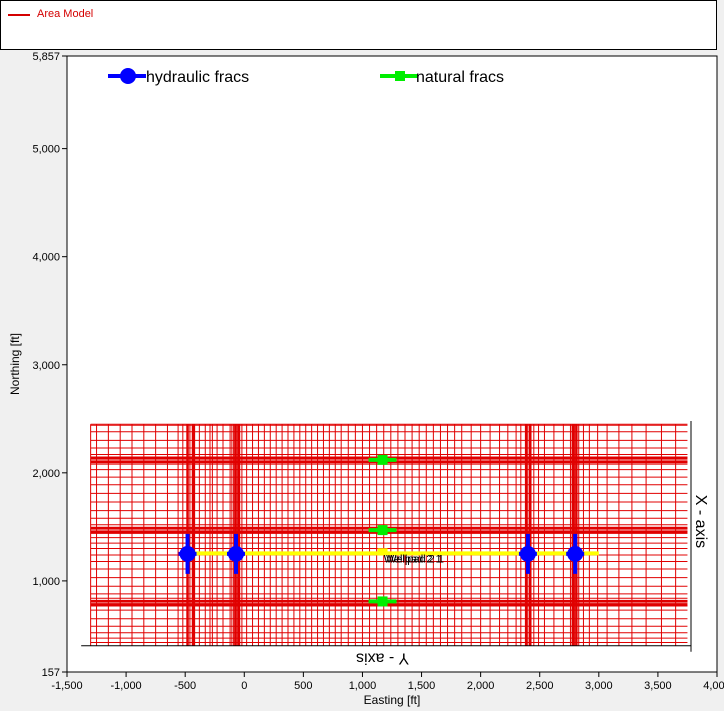  What do you see at coordinates (46, 150) in the screenshot?
I see `y-tick-label: 5,000` at bounding box center [46, 150].